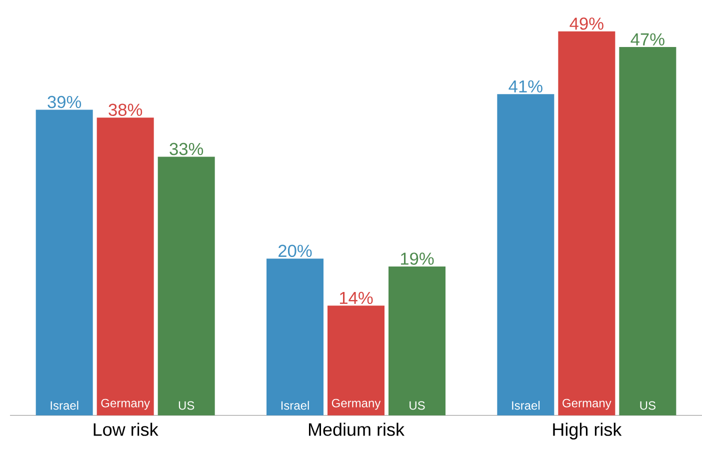  What do you see at coordinates (587, 431) in the screenshot?
I see `x-tick-label: High risk` at bounding box center [587, 431].